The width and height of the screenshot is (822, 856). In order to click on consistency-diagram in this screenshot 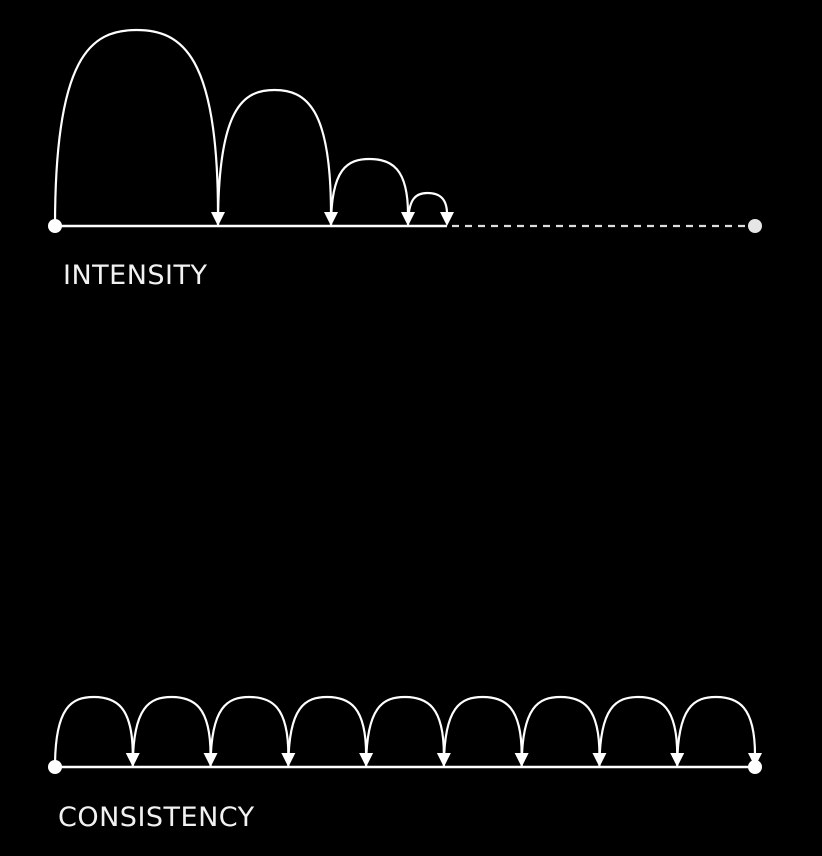, I will do `click(405, 734)`.